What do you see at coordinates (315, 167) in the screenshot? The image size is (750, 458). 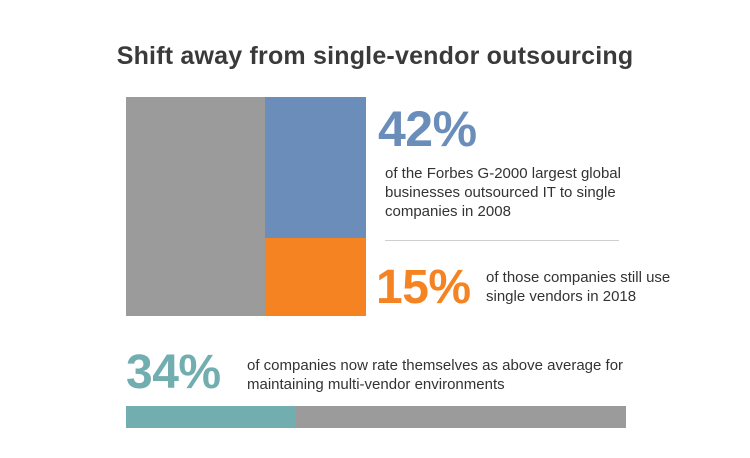 I see `block-42-segment` at bounding box center [315, 167].